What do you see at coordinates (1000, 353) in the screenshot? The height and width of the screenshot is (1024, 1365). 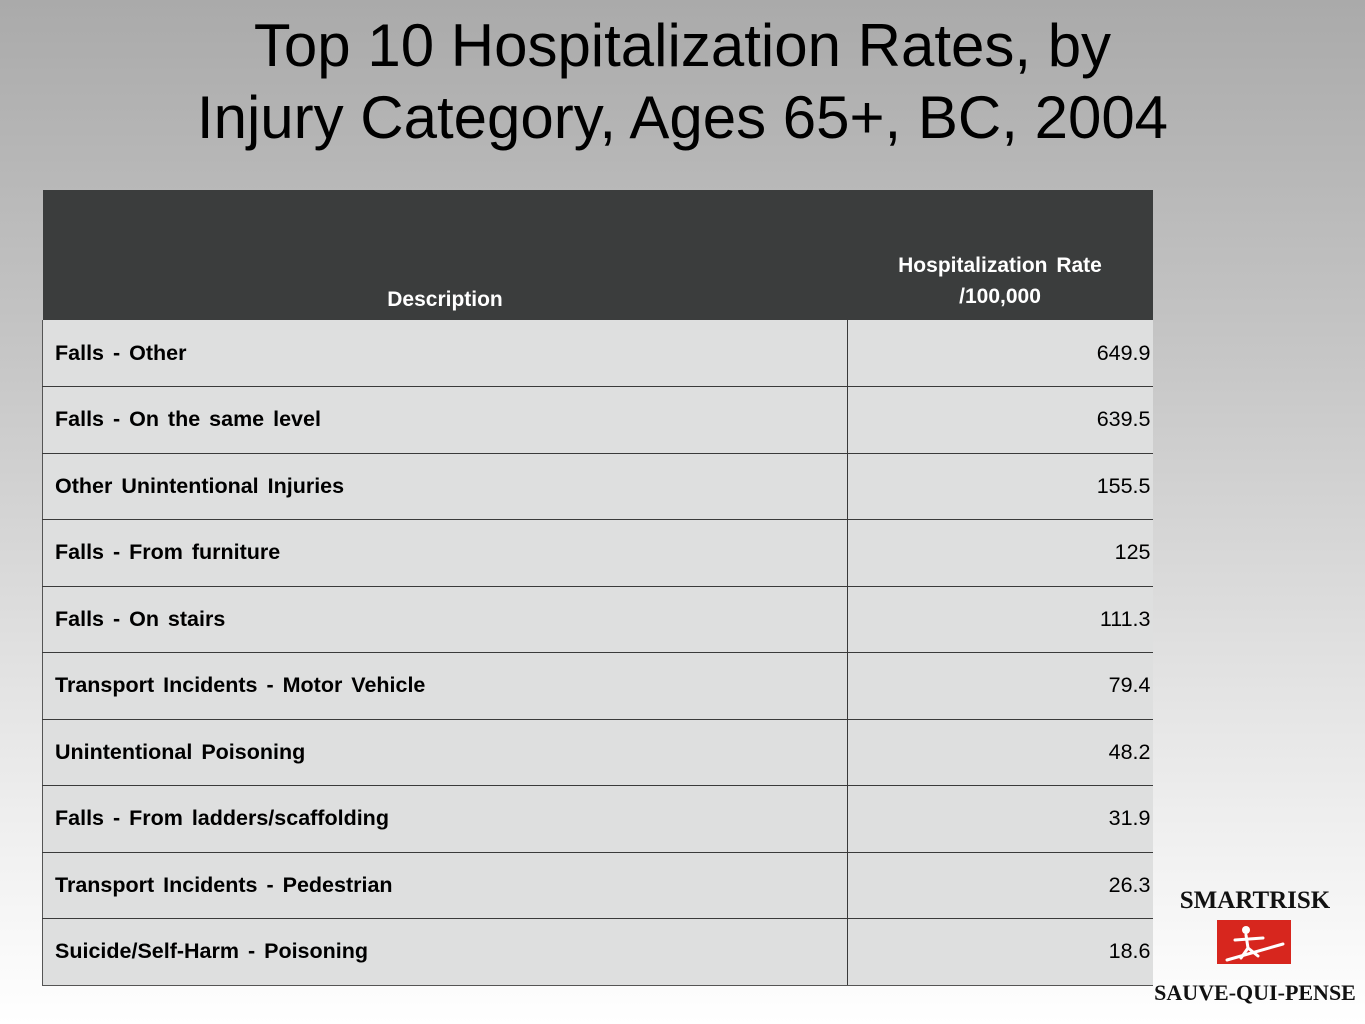 I see `row-rate: 649.9` at bounding box center [1000, 353].